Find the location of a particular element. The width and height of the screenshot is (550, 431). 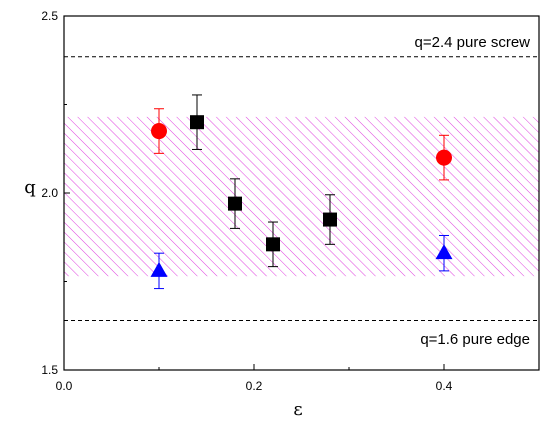

y-tick-label: 2.5 is located at coordinates (49, 16).